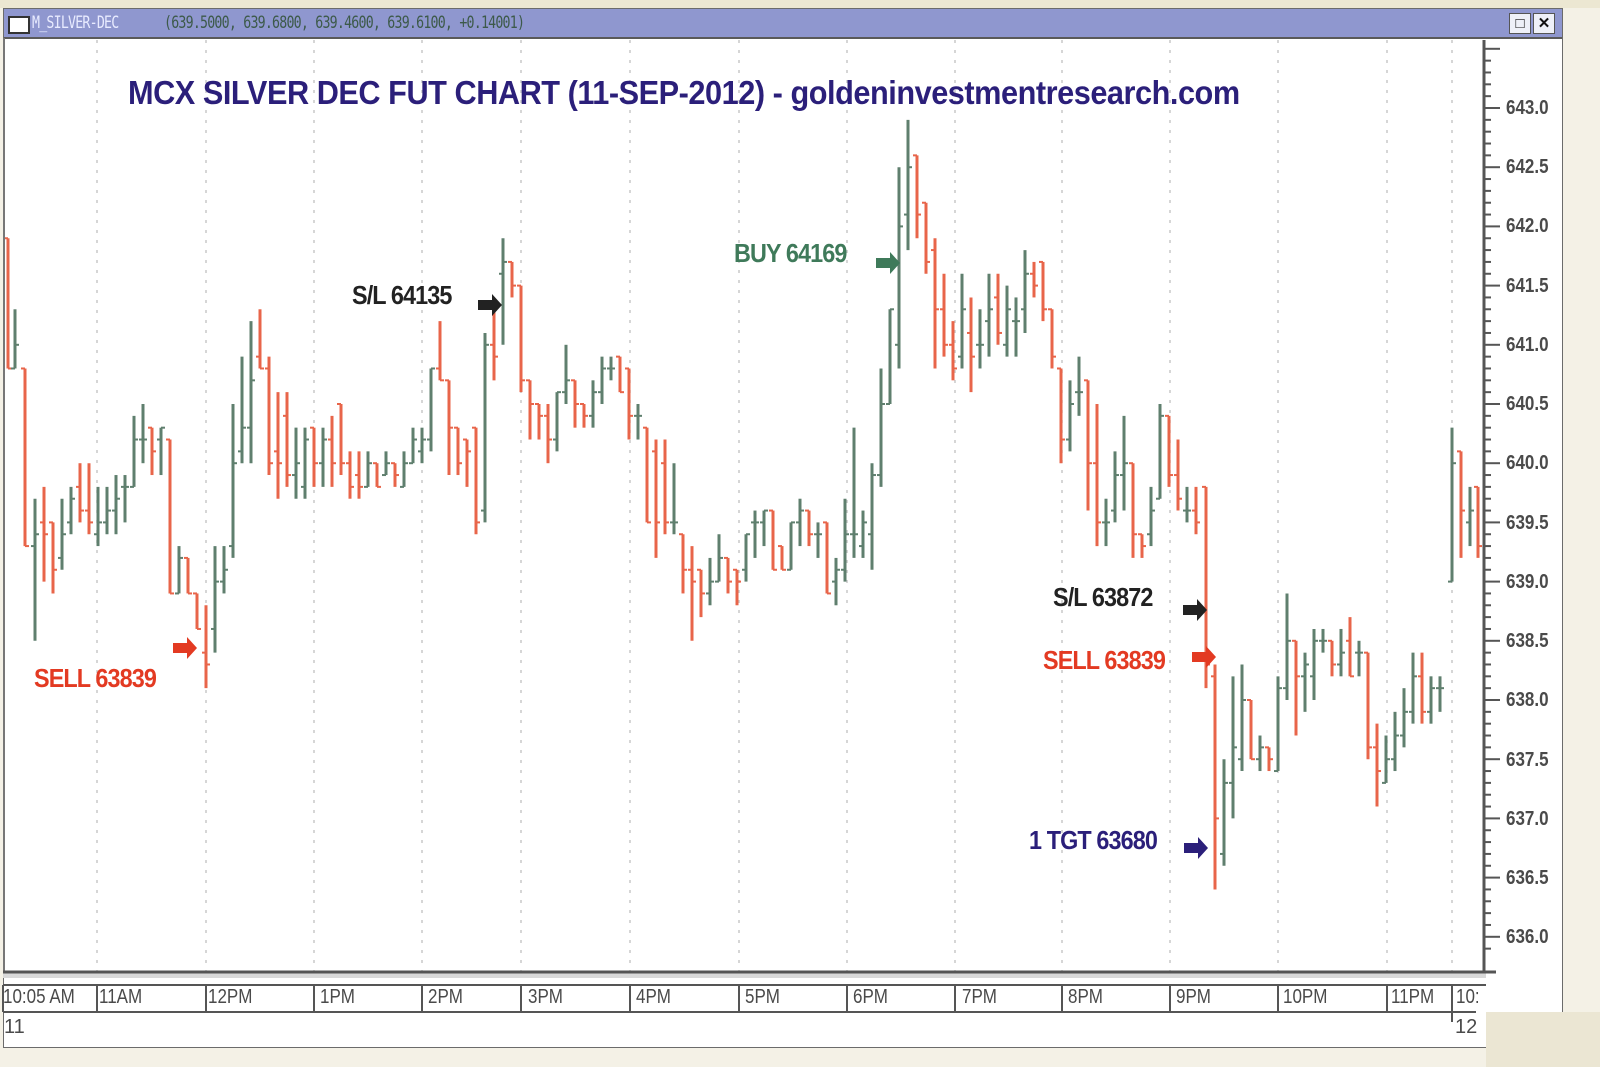 Image resolution: width=1600 pixels, height=1067 pixels. Describe the element at coordinates (790, 253) in the screenshot. I see `buy-annotation: BUY 64169` at that location.